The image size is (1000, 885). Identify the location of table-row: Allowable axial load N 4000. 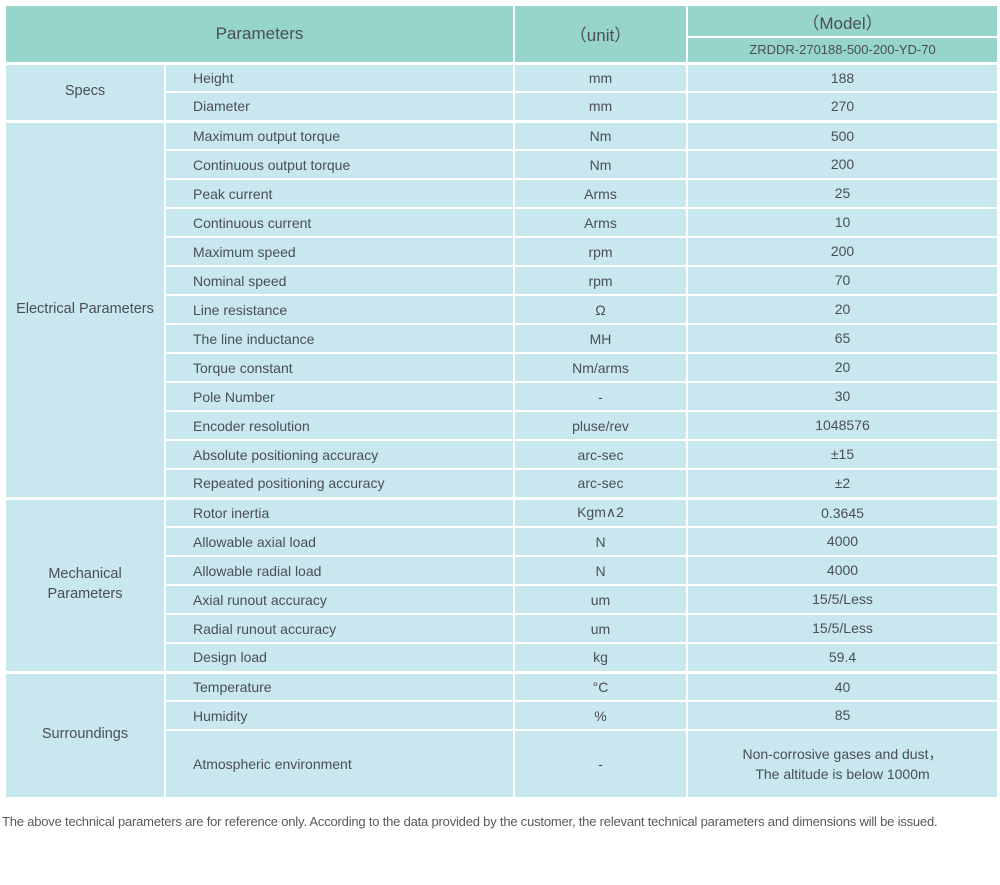
(502, 541).